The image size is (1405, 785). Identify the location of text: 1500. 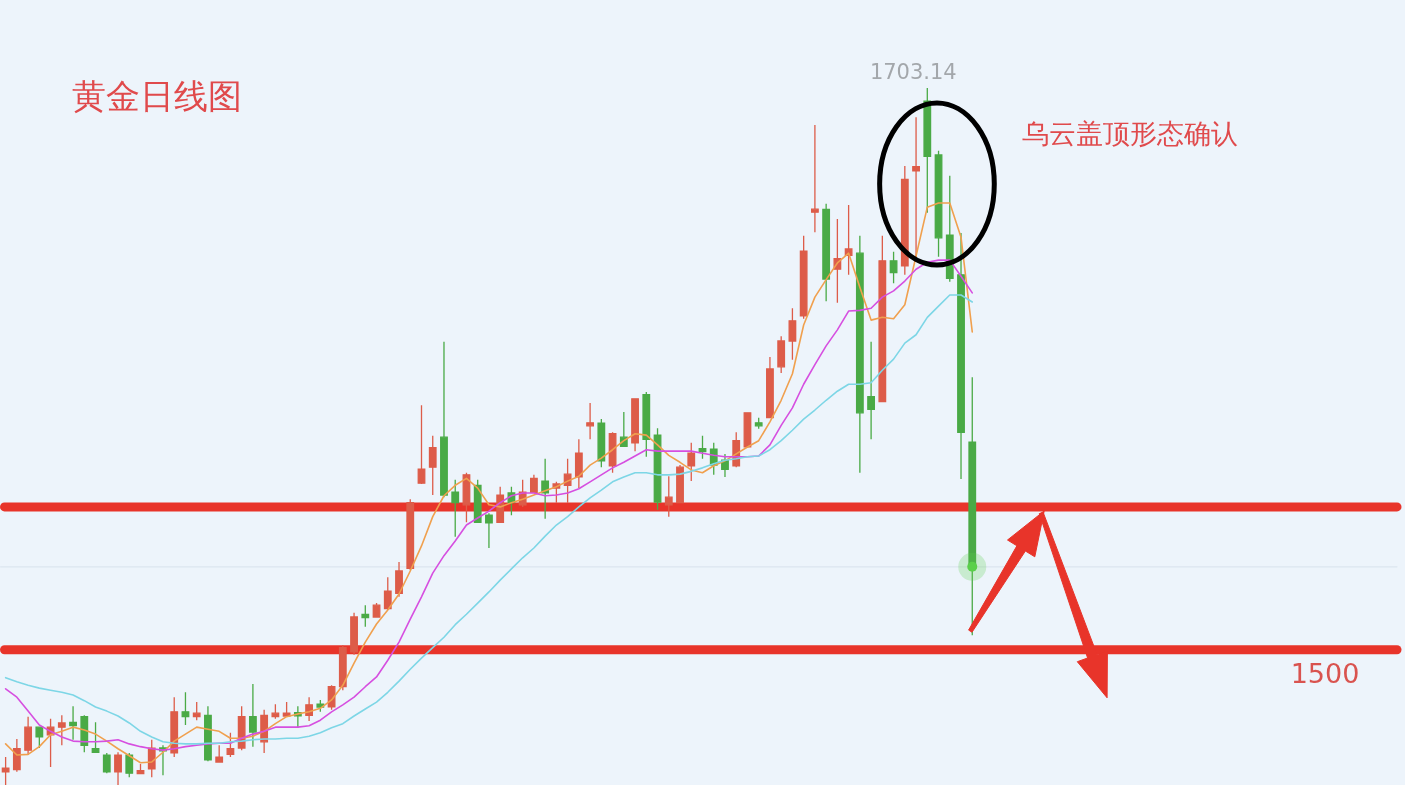
(1325, 673).